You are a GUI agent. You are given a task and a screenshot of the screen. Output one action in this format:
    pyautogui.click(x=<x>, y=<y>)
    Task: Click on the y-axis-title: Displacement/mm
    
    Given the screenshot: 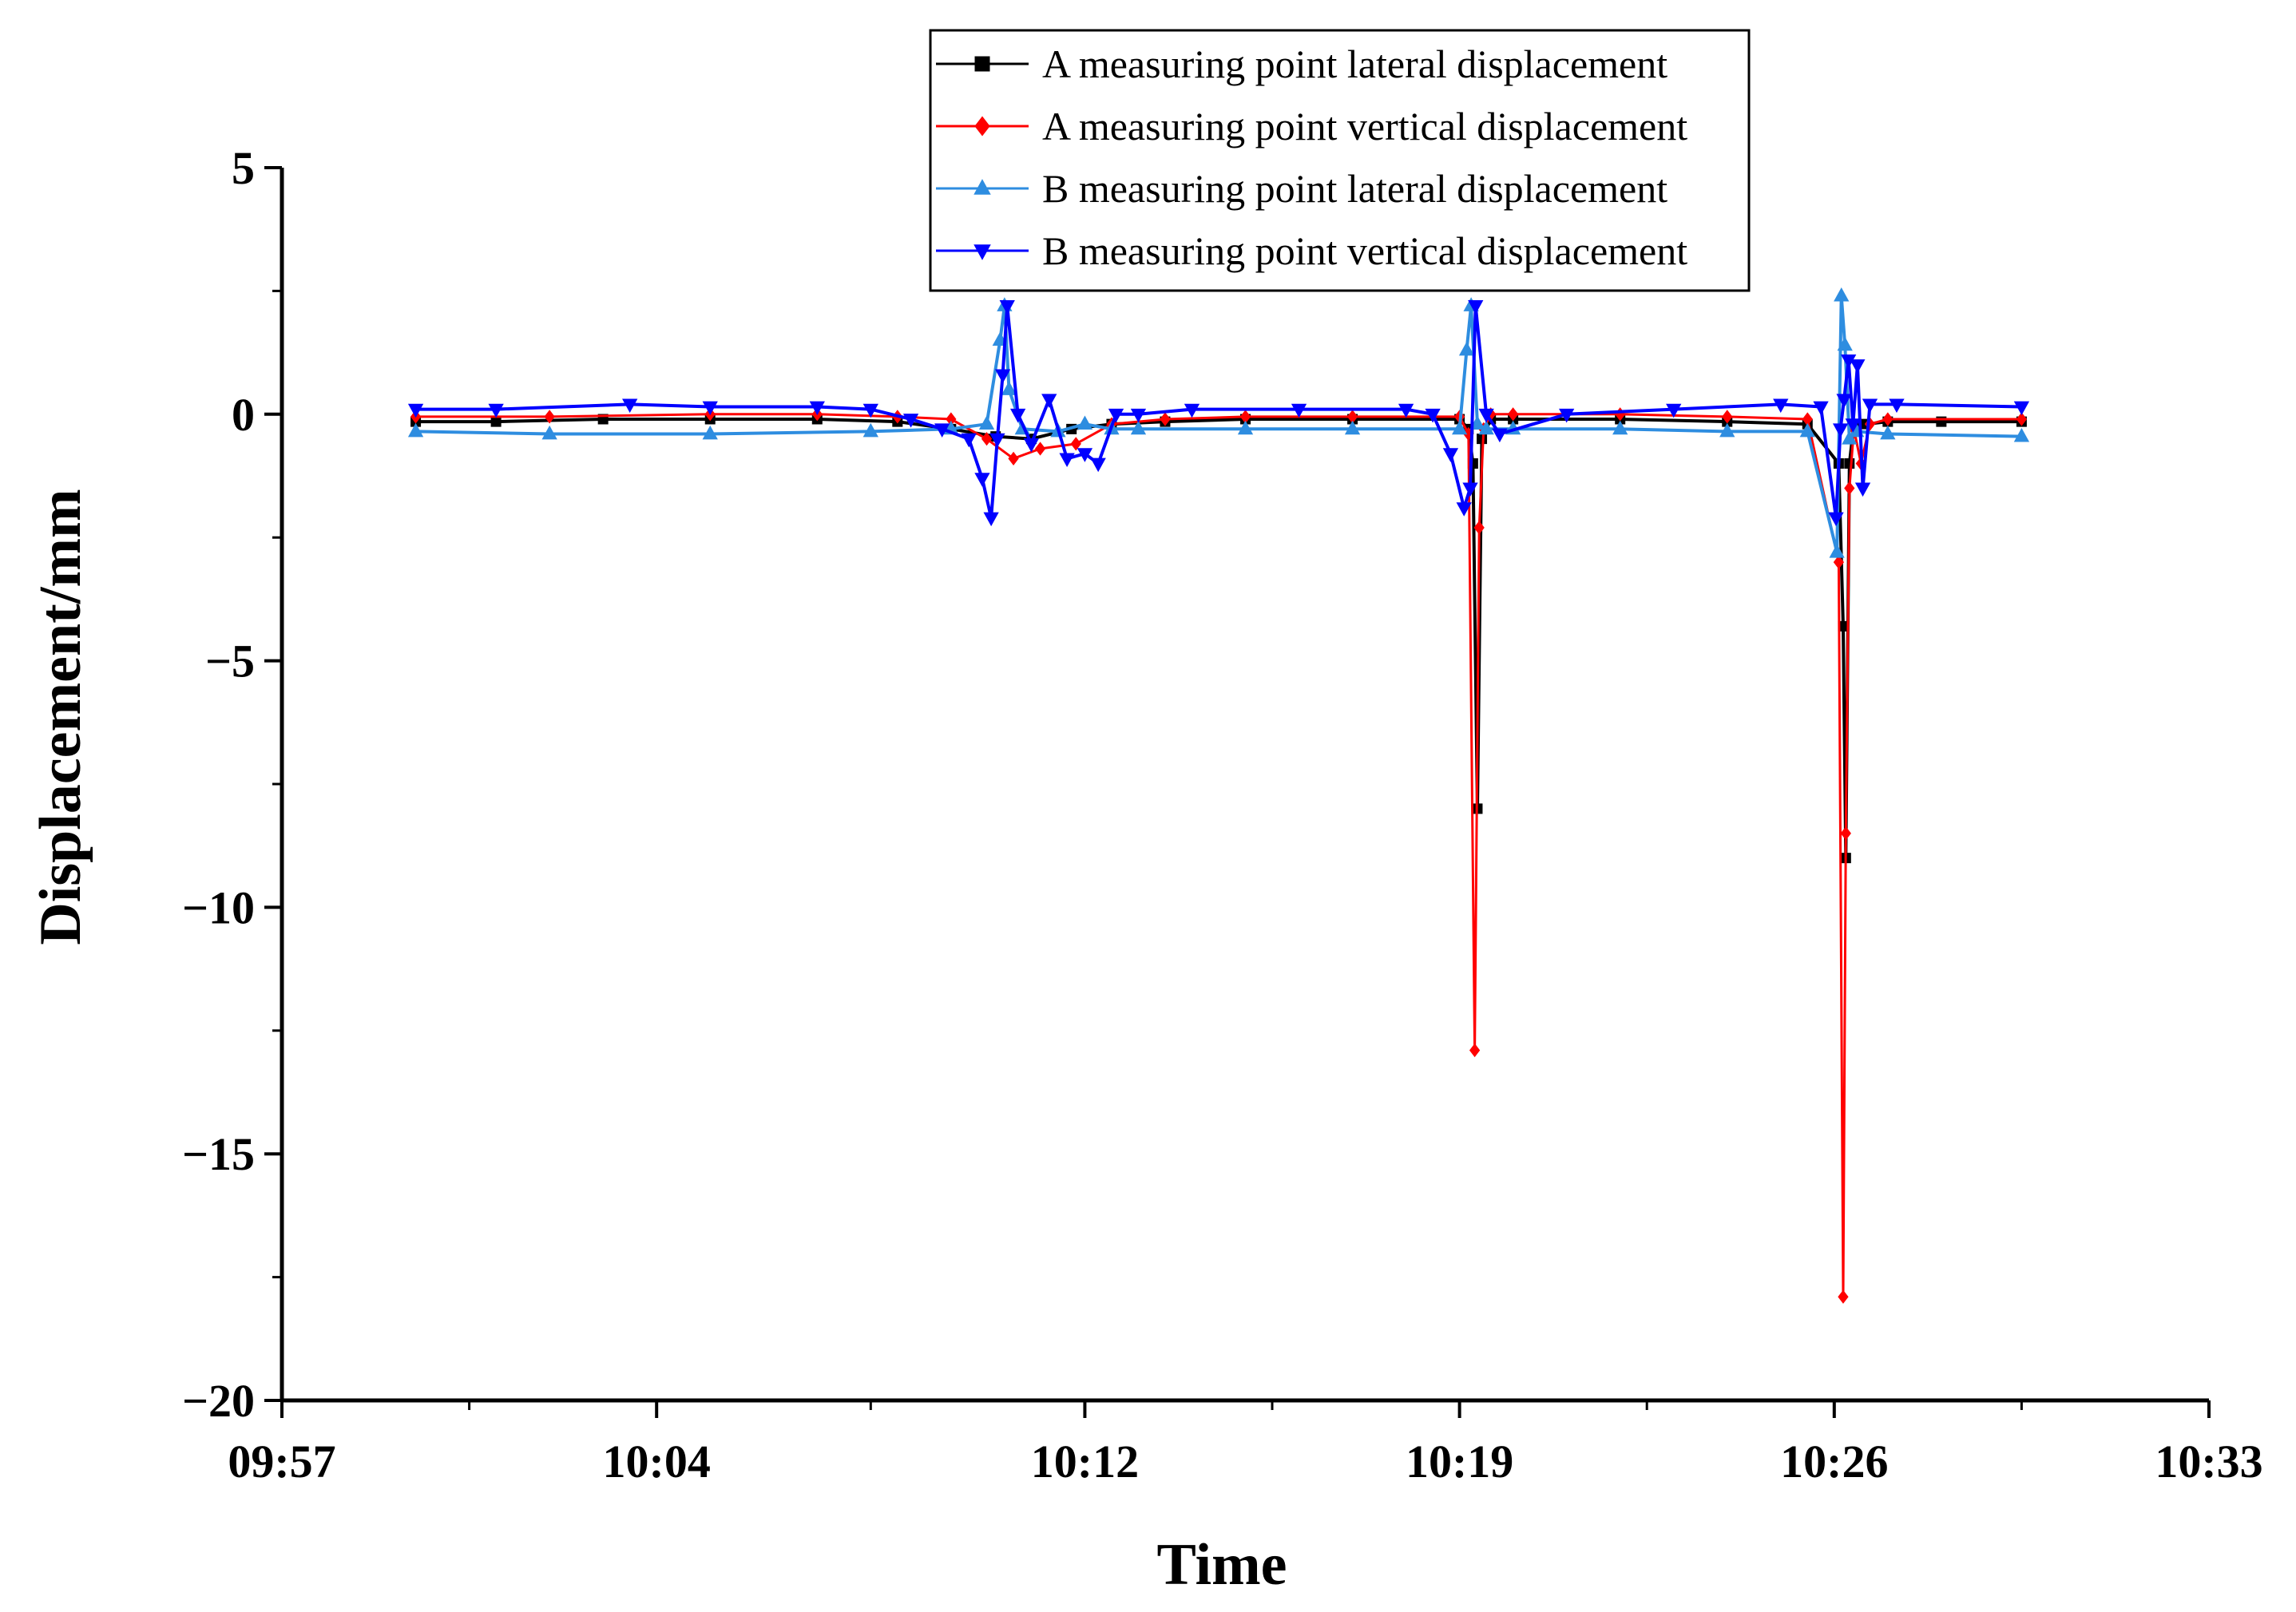 What is the action you would take?
    pyautogui.click(x=61, y=717)
    